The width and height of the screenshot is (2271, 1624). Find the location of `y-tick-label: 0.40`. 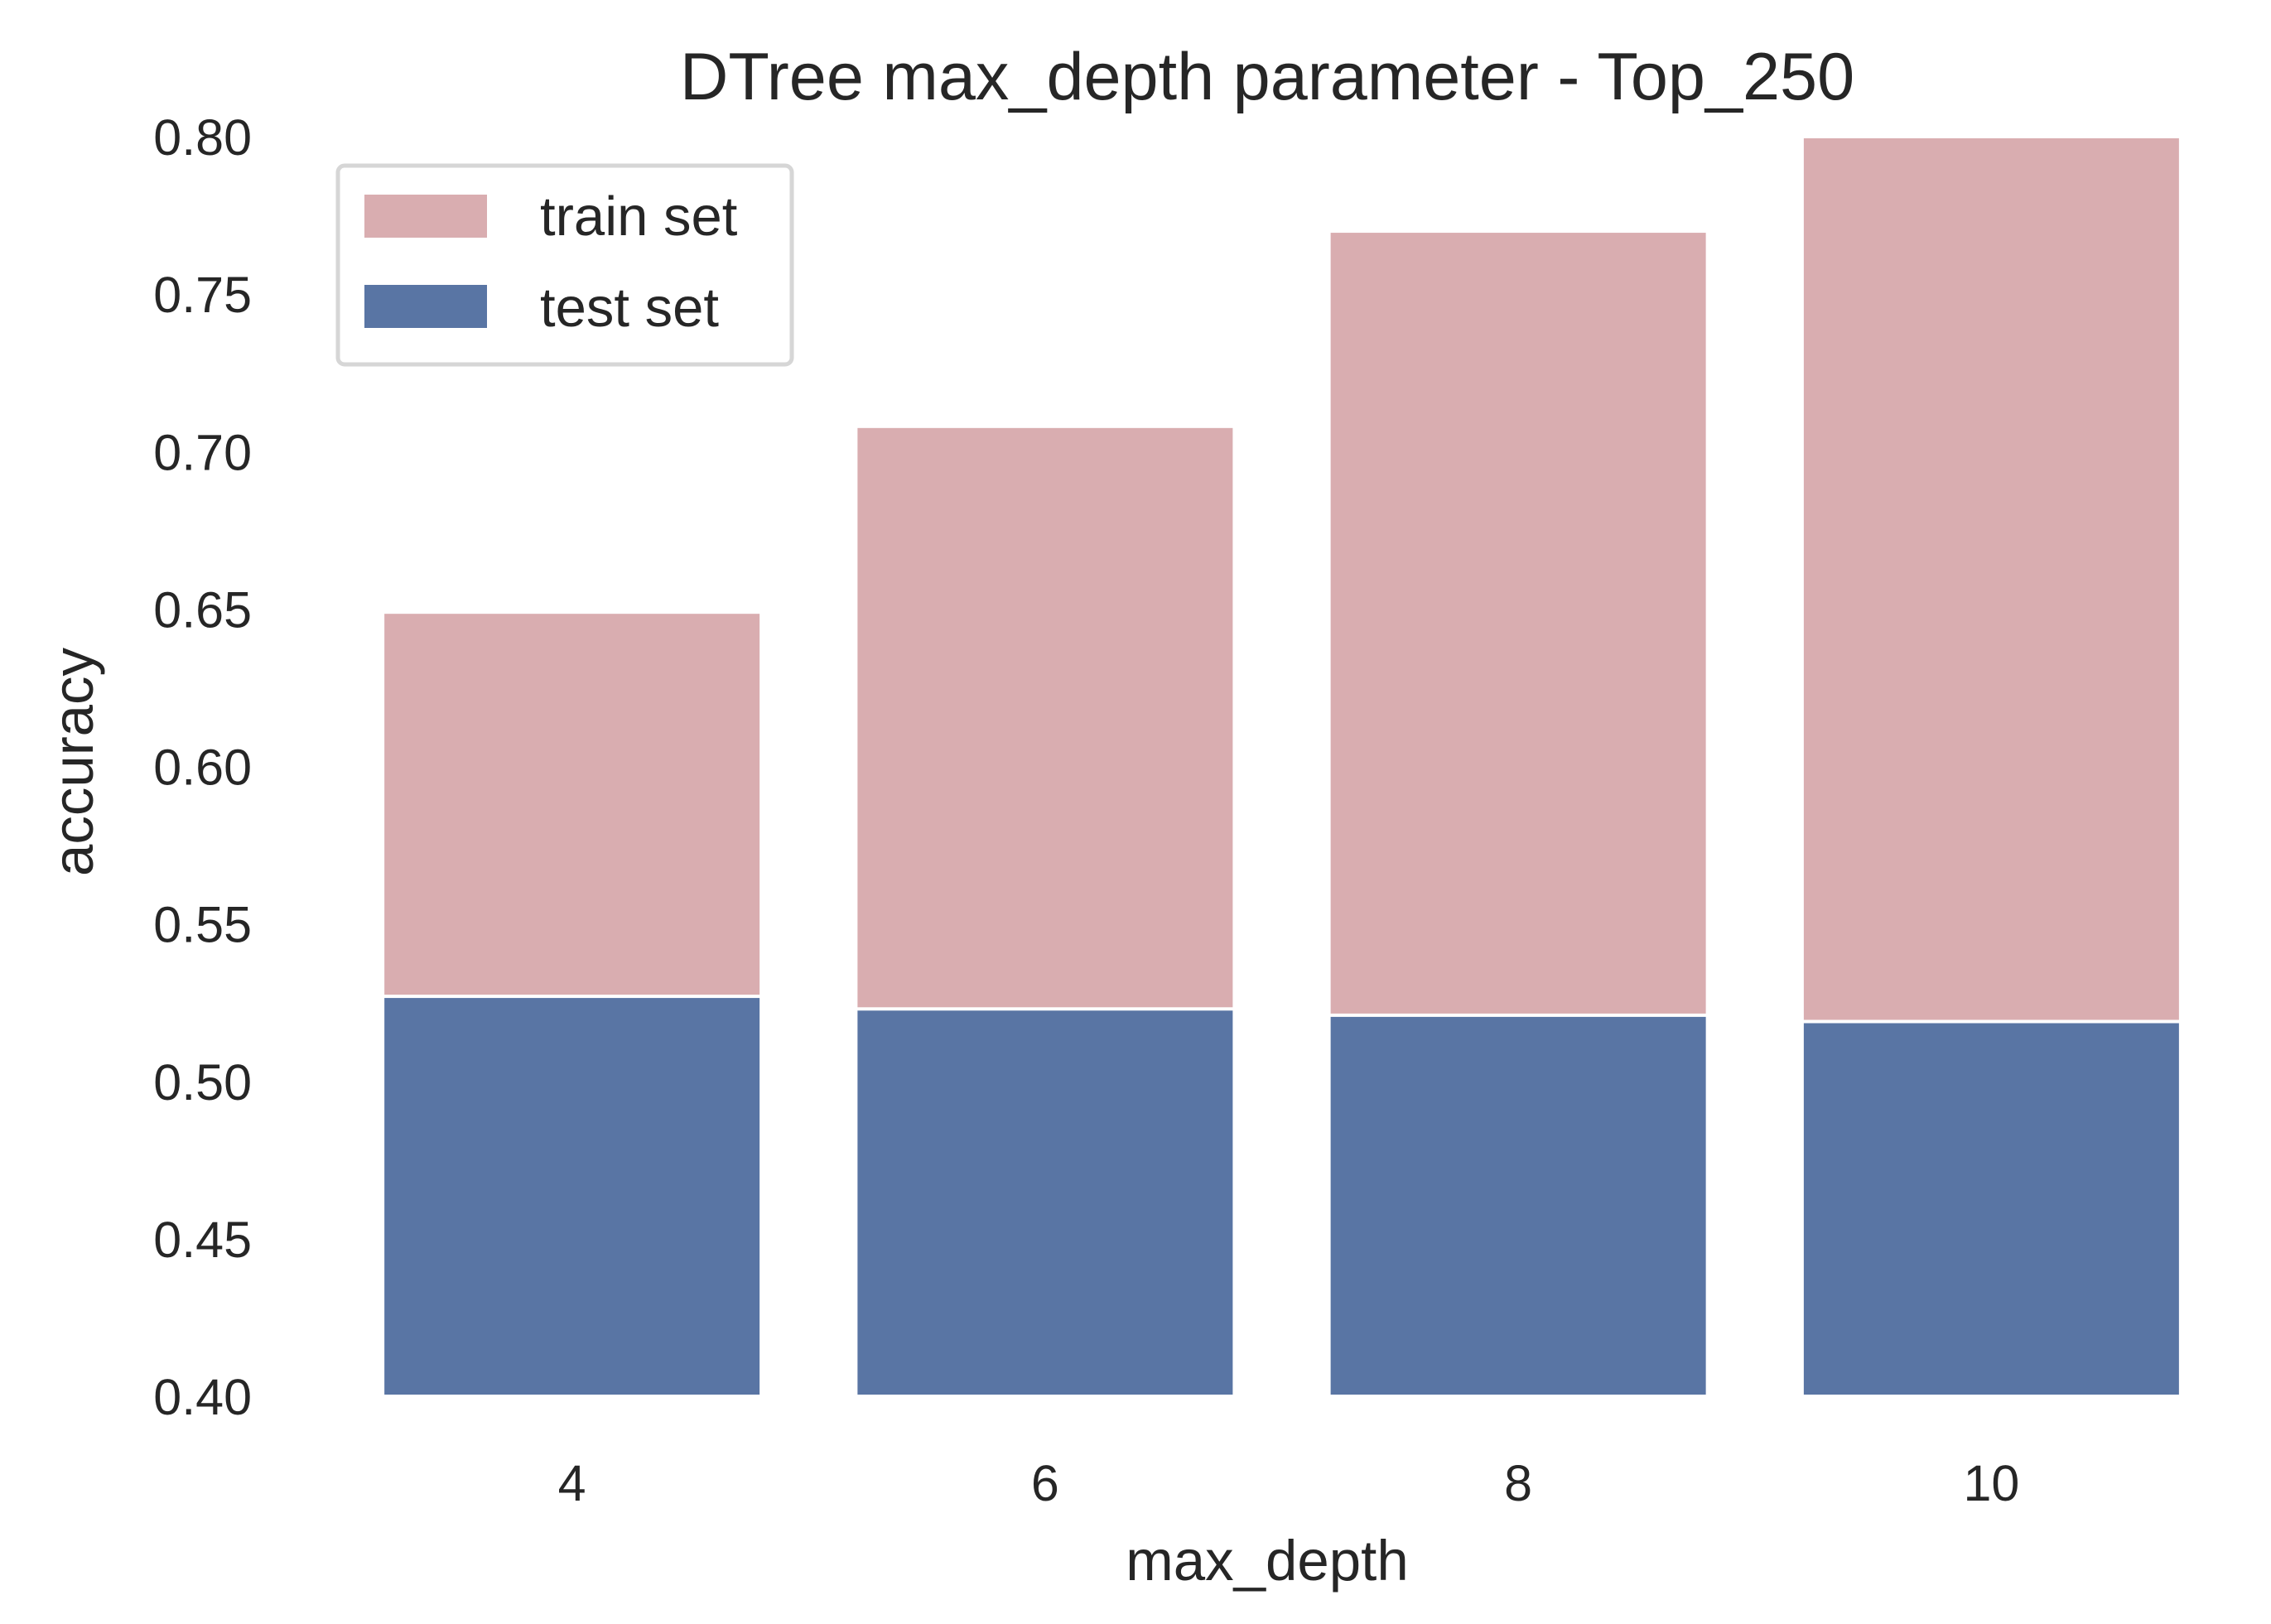

y-tick-label: 0.40 is located at coordinates (202, 1397).